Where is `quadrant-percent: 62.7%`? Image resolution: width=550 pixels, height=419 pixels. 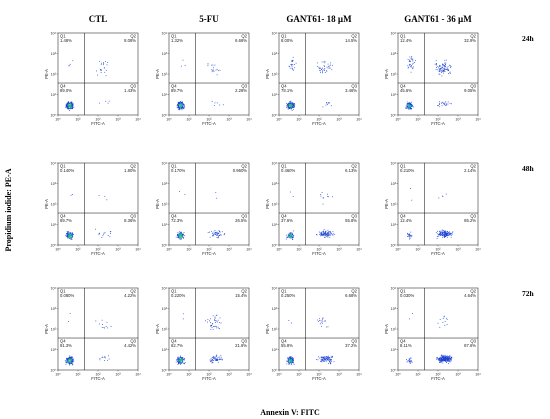
quadrant-percent: 62.7% is located at coordinates (177, 345).